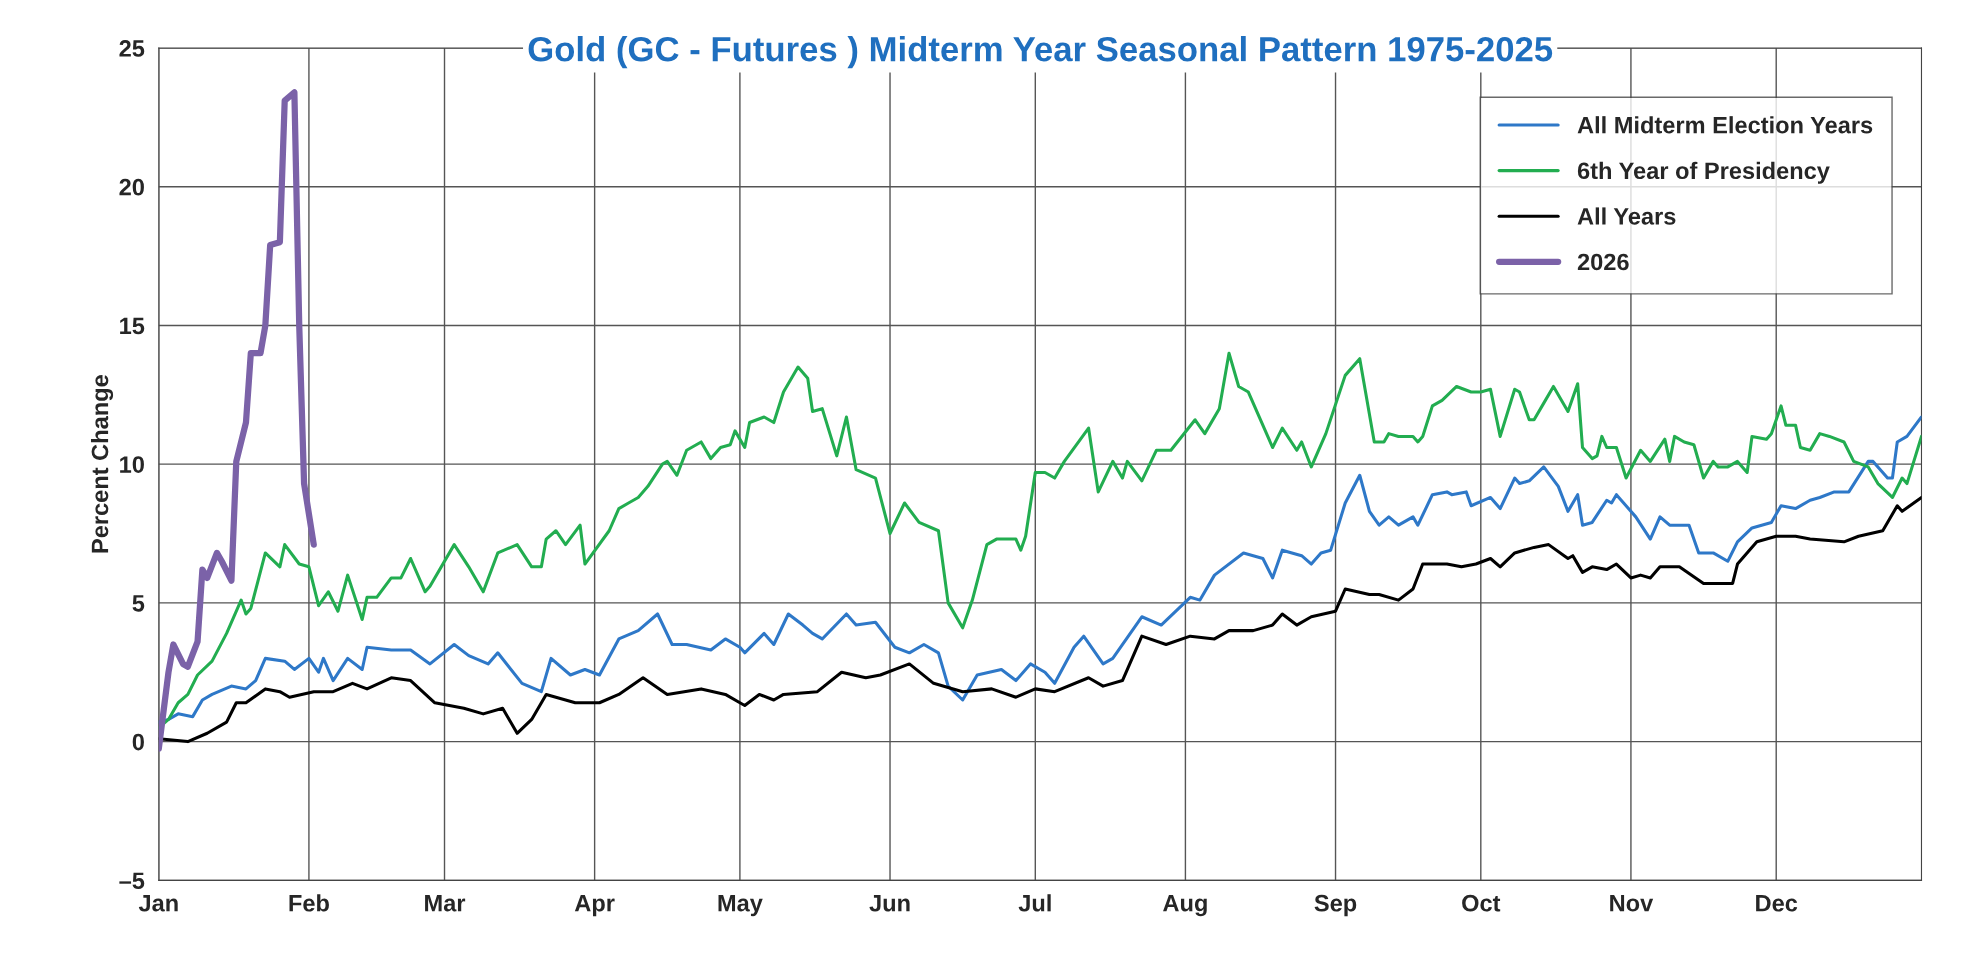 This screenshot has width=1985, height=960. What do you see at coordinates (1632, 903) in the screenshot?
I see `x-tick-label: Nov` at bounding box center [1632, 903].